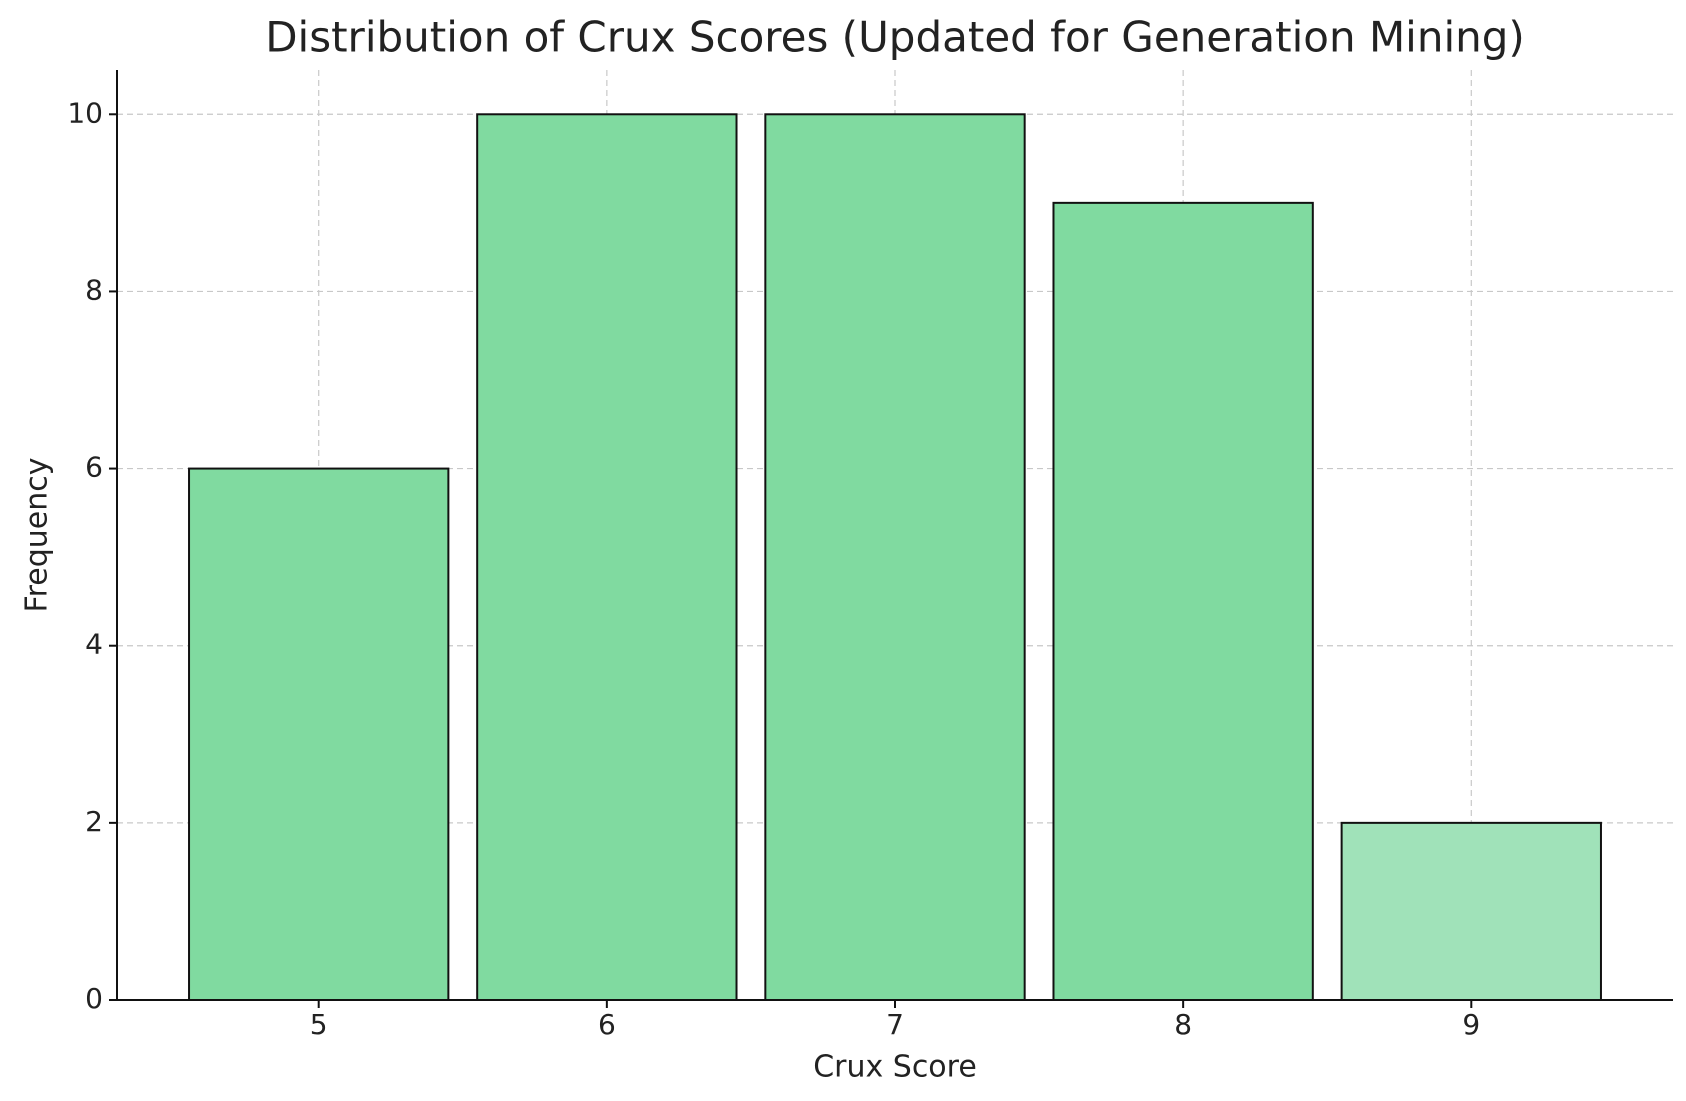 The height and width of the screenshot is (1101, 1686). I want to click on y-tick-label: 2, so click(94, 821).